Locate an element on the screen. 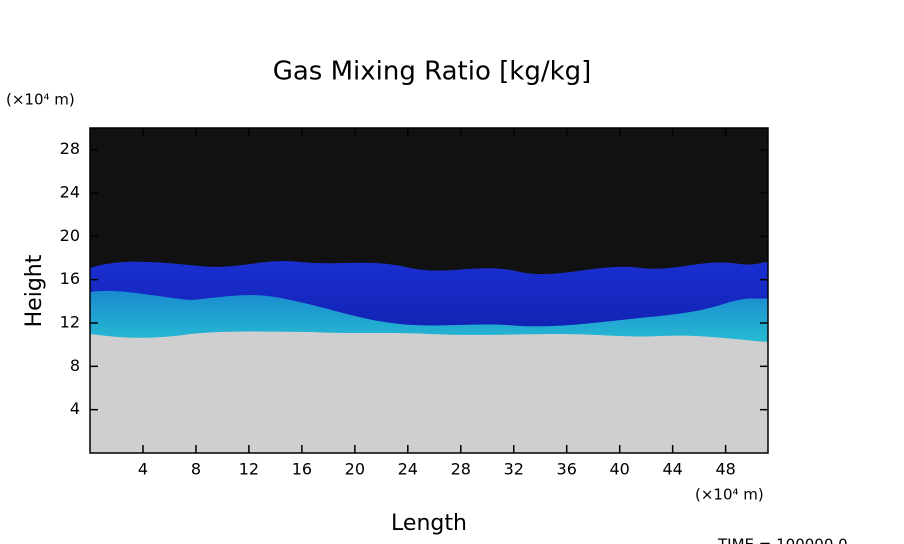 This screenshot has height=544, width=904. x-axis-label: Length is located at coordinates (429, 523).